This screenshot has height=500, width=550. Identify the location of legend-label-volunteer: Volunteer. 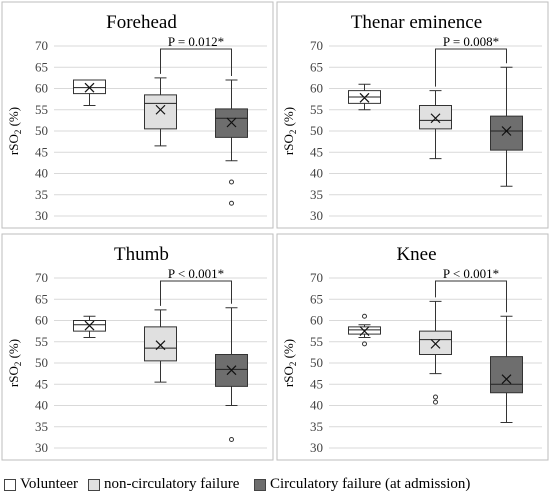
(49, 484).